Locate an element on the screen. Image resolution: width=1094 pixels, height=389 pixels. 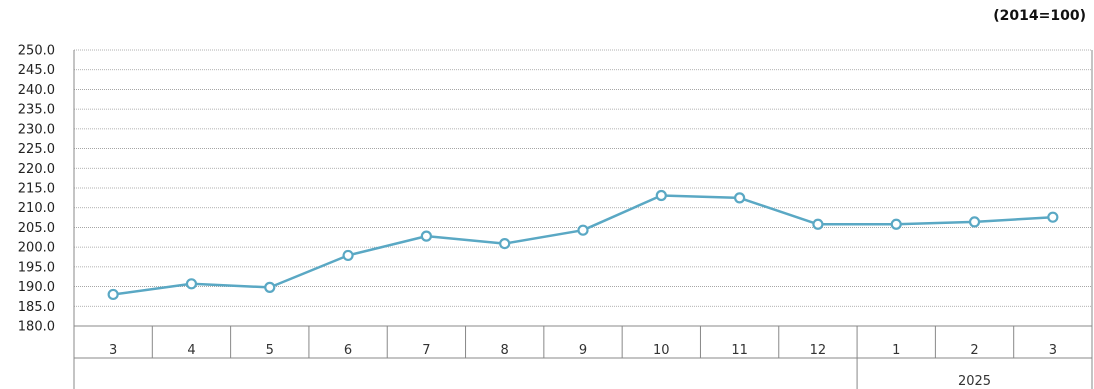
y-tick-label: 225.0 is located at coordinates (36, 149).